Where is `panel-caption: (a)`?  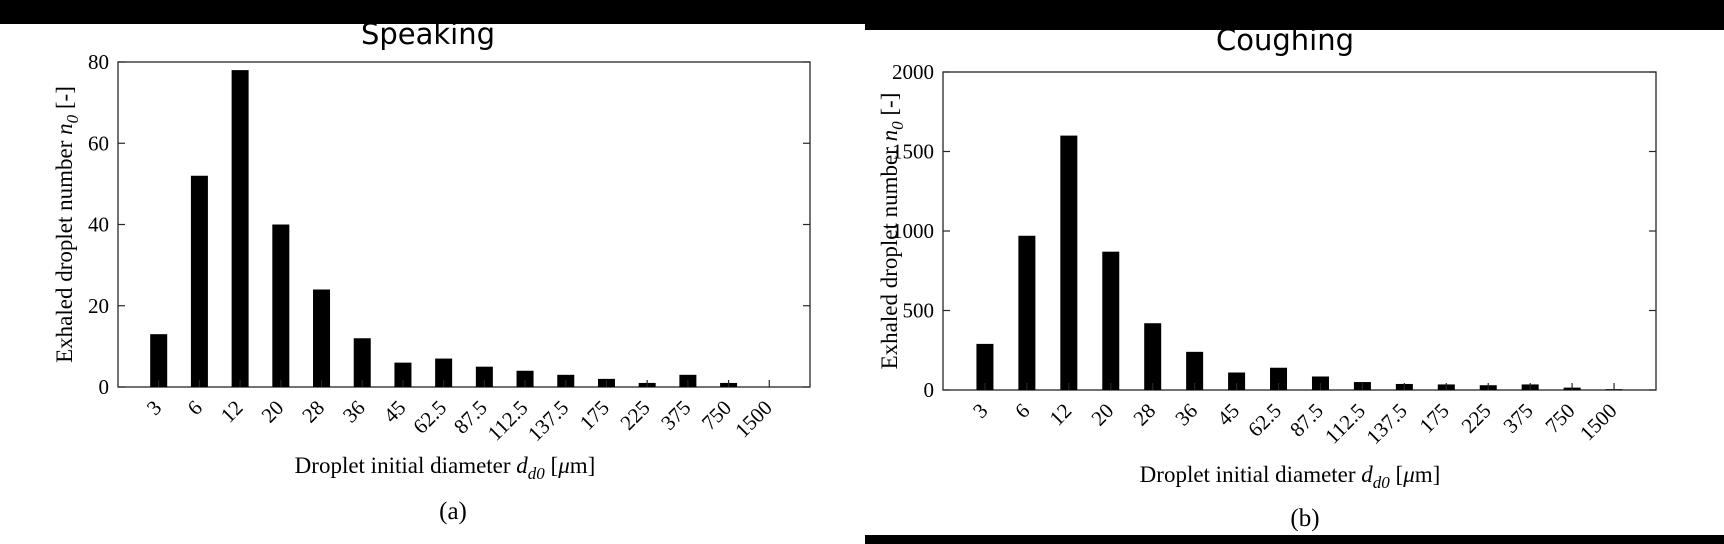 panel-caption: (a) is located at coordinates (453, 511).